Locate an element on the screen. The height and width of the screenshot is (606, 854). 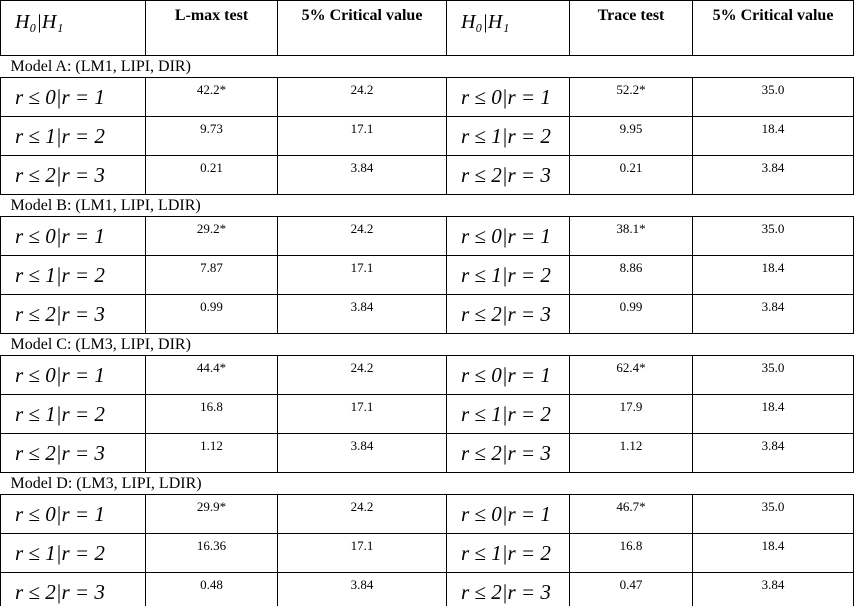
model-label: Model B: (LM1, LIPI, LDIR) is located at coordinates (427, 205).